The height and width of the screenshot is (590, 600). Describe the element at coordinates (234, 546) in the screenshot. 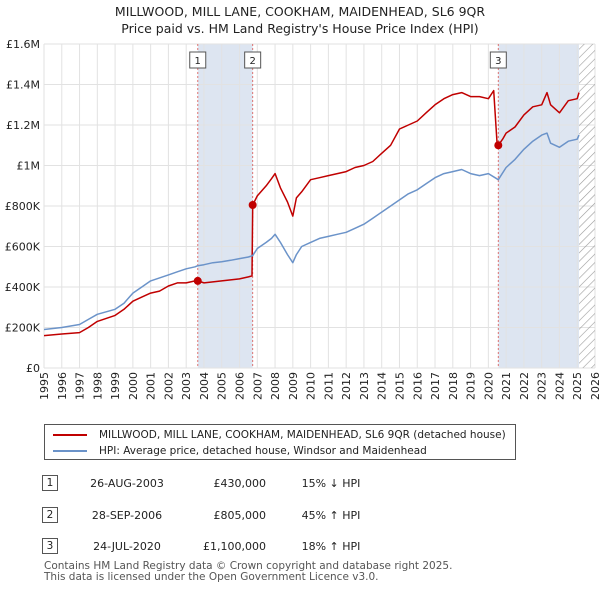

I see `sale-price: £1,100,000` at that location.